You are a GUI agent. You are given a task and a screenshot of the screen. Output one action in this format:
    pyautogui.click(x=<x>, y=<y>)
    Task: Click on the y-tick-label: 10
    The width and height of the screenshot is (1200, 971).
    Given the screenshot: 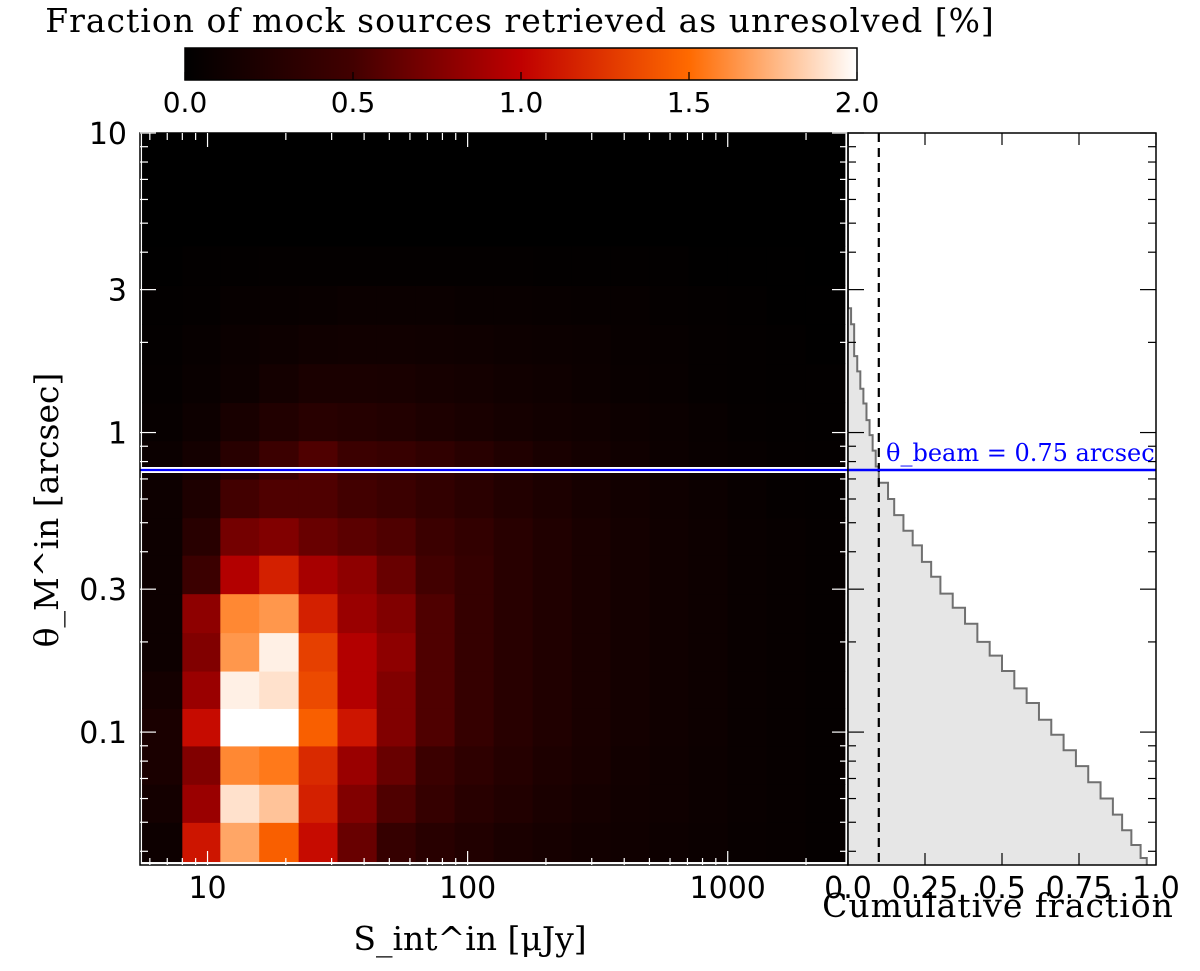 What is the action you would take?
    pyautogui.click(x=108, y=134)
    